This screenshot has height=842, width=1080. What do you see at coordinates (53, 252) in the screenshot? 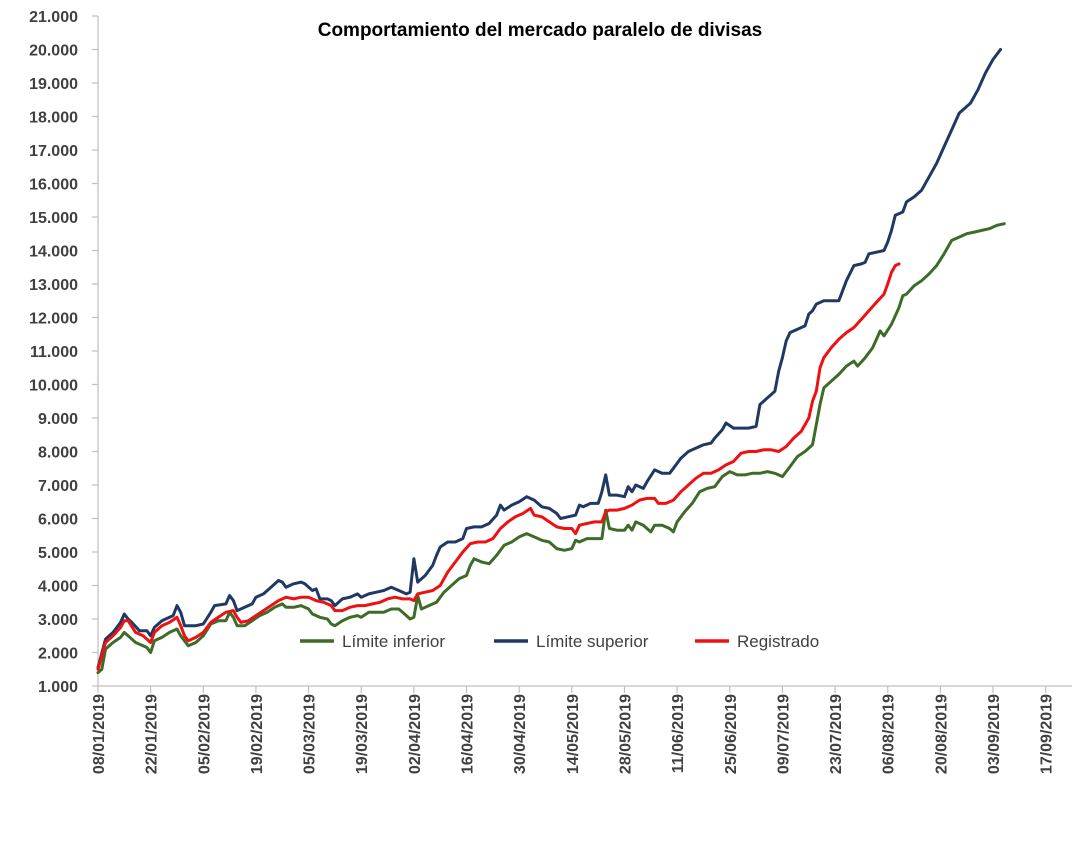
I see `y-tick-label: 14.000` at bounding box center [53, 252].